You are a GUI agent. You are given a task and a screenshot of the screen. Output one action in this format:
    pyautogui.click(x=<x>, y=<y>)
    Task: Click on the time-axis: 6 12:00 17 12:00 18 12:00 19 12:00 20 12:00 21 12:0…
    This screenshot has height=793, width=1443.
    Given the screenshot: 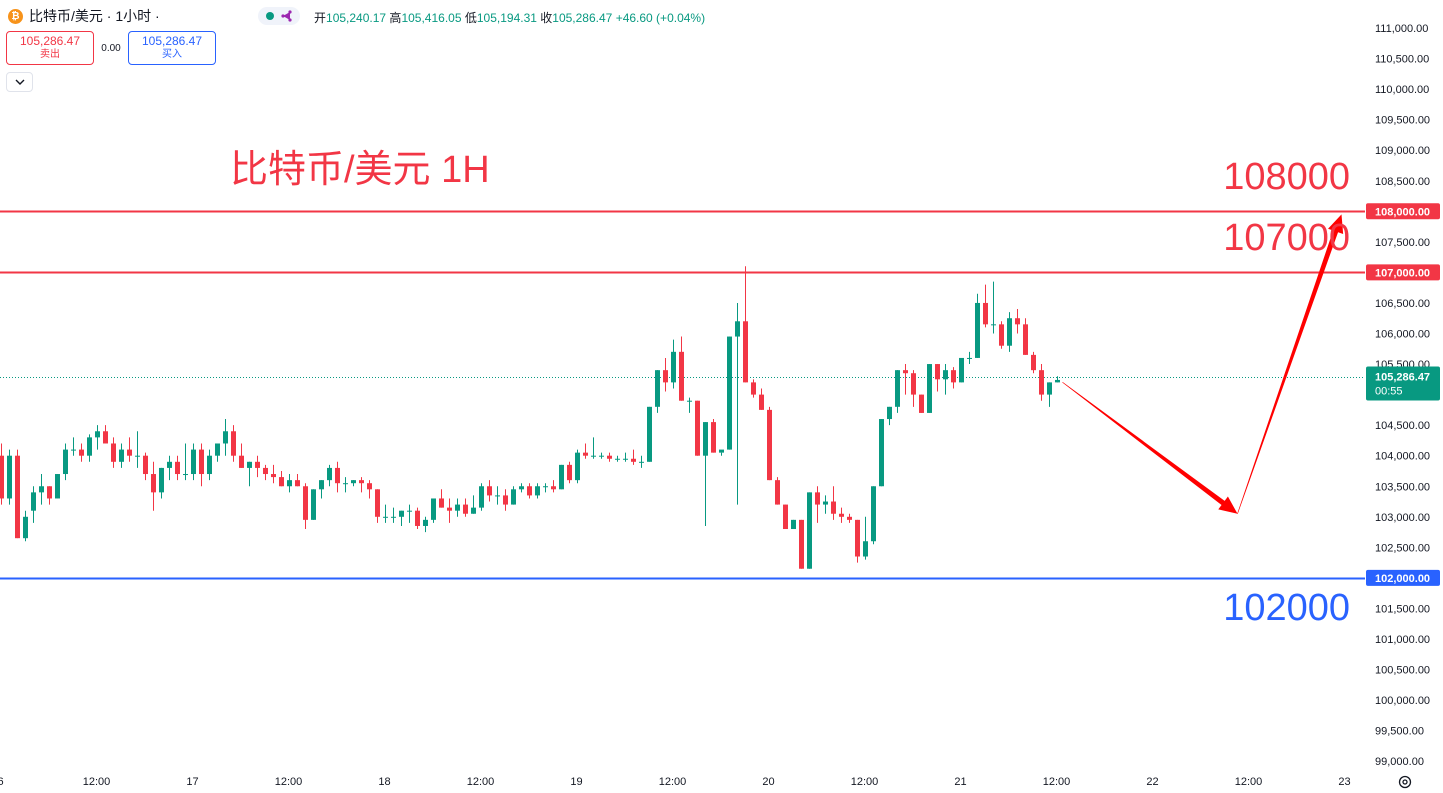 What is the action you would take?
    pyautogui.click(x=675, y=782)
    